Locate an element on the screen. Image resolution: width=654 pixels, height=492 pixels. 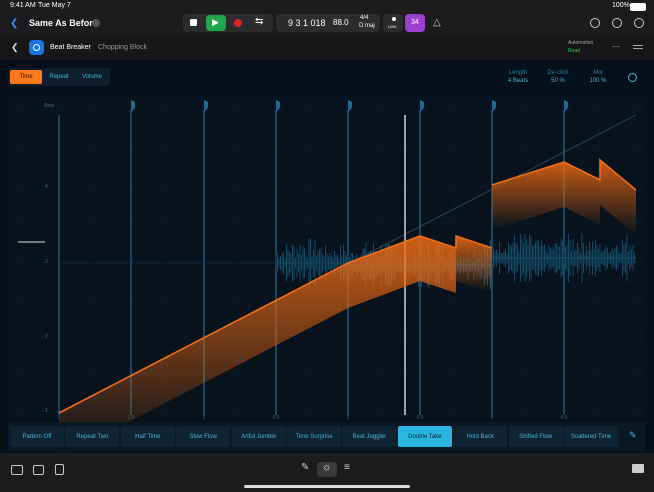
y-label: 2 is located at coordinates (46, 337).